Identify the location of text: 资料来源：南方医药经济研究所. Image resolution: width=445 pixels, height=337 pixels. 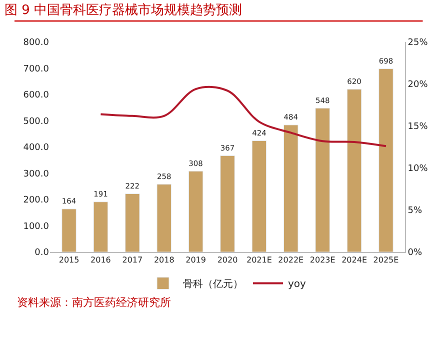
(94, 302).